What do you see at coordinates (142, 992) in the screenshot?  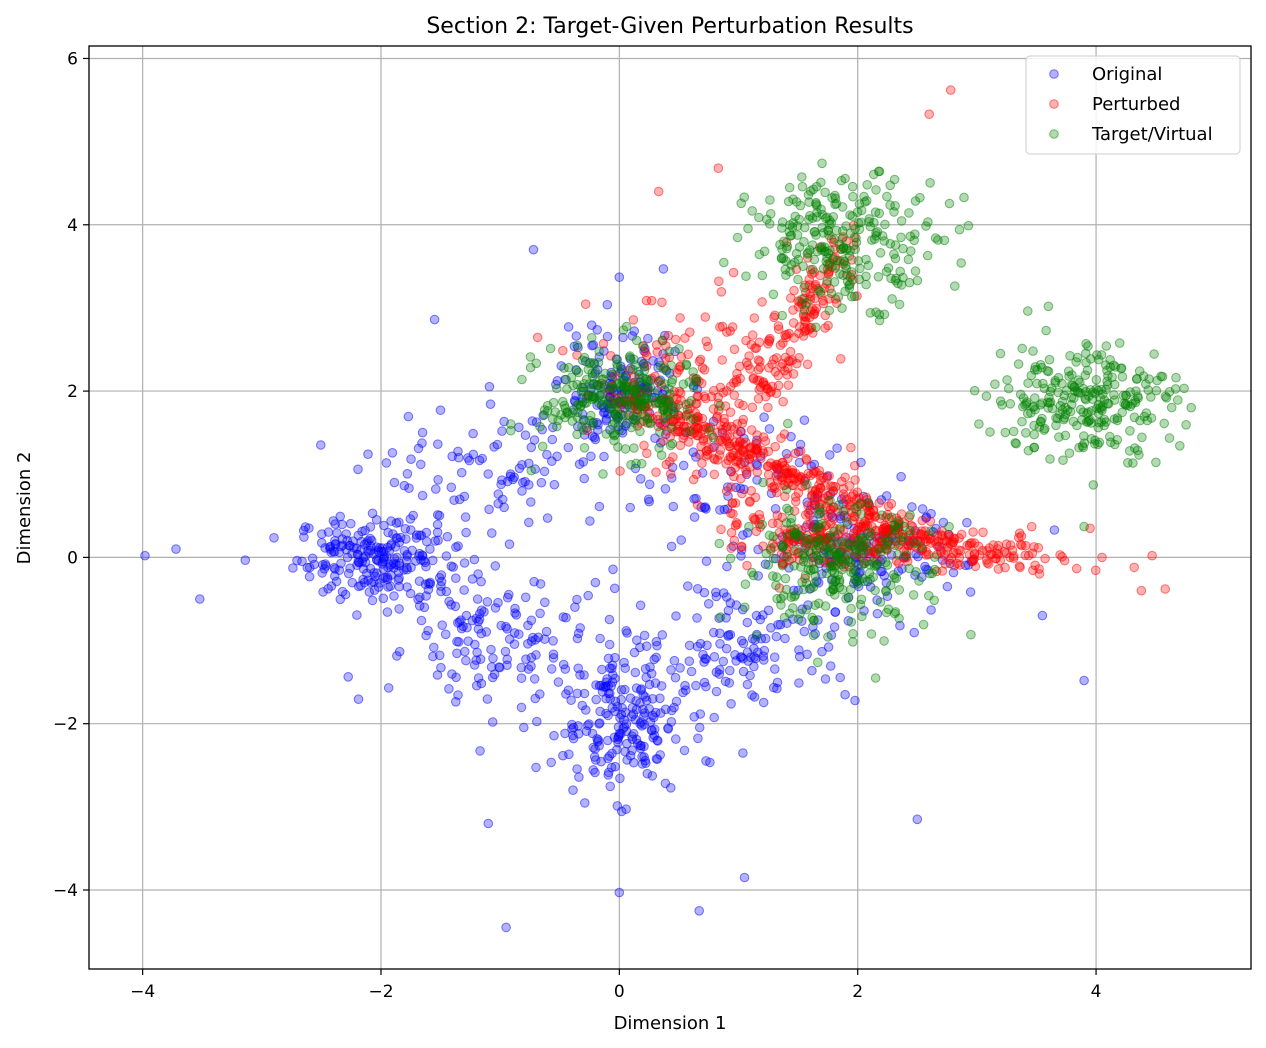 I see `x-tick-label: −4` at bounding box center [142, 992].